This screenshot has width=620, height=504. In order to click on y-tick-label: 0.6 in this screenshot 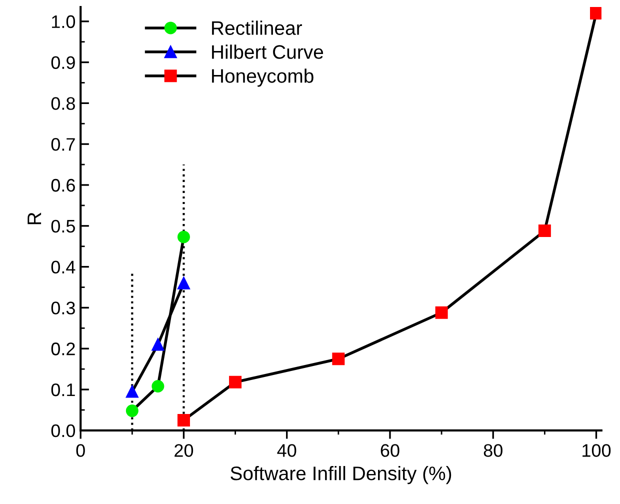, I will do `click(63, 185)`.